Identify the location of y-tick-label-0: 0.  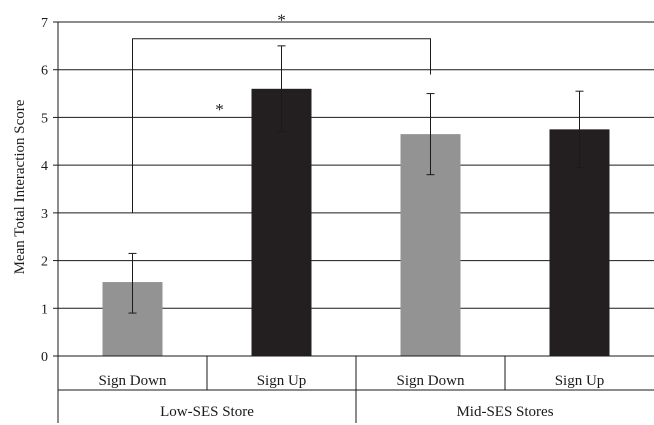
(44, 357).